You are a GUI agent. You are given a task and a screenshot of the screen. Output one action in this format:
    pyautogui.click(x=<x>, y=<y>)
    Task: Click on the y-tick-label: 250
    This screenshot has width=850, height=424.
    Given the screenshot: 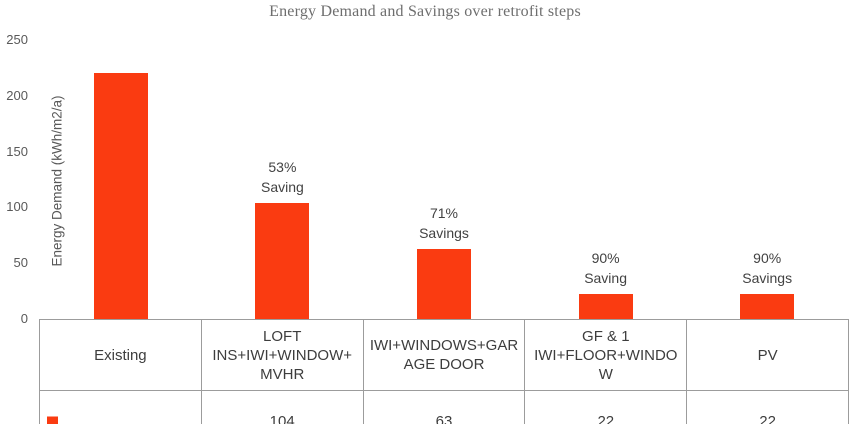 What is the action you would take?
    pyautogui.click(x=17, y=39)
    